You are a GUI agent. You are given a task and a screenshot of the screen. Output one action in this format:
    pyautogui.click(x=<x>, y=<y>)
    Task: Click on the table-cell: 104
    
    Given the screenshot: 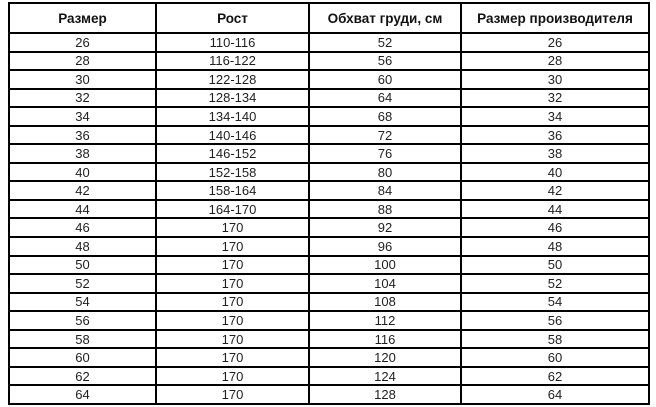 What is the action you would take?
    pyautogui.click(x=385, y=283)
    